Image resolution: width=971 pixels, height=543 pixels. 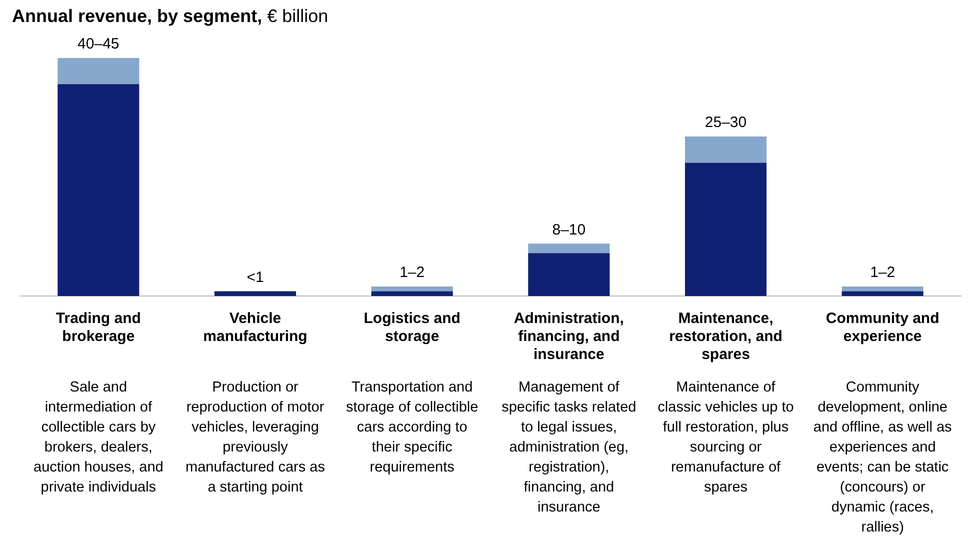 What do you see at coordinates (255, 437) in the screenshot?
I see `text: Production or reproduction of motor vehicles, leveraging previously manufactured cars as a starting point` at bounding box center [255, 437].